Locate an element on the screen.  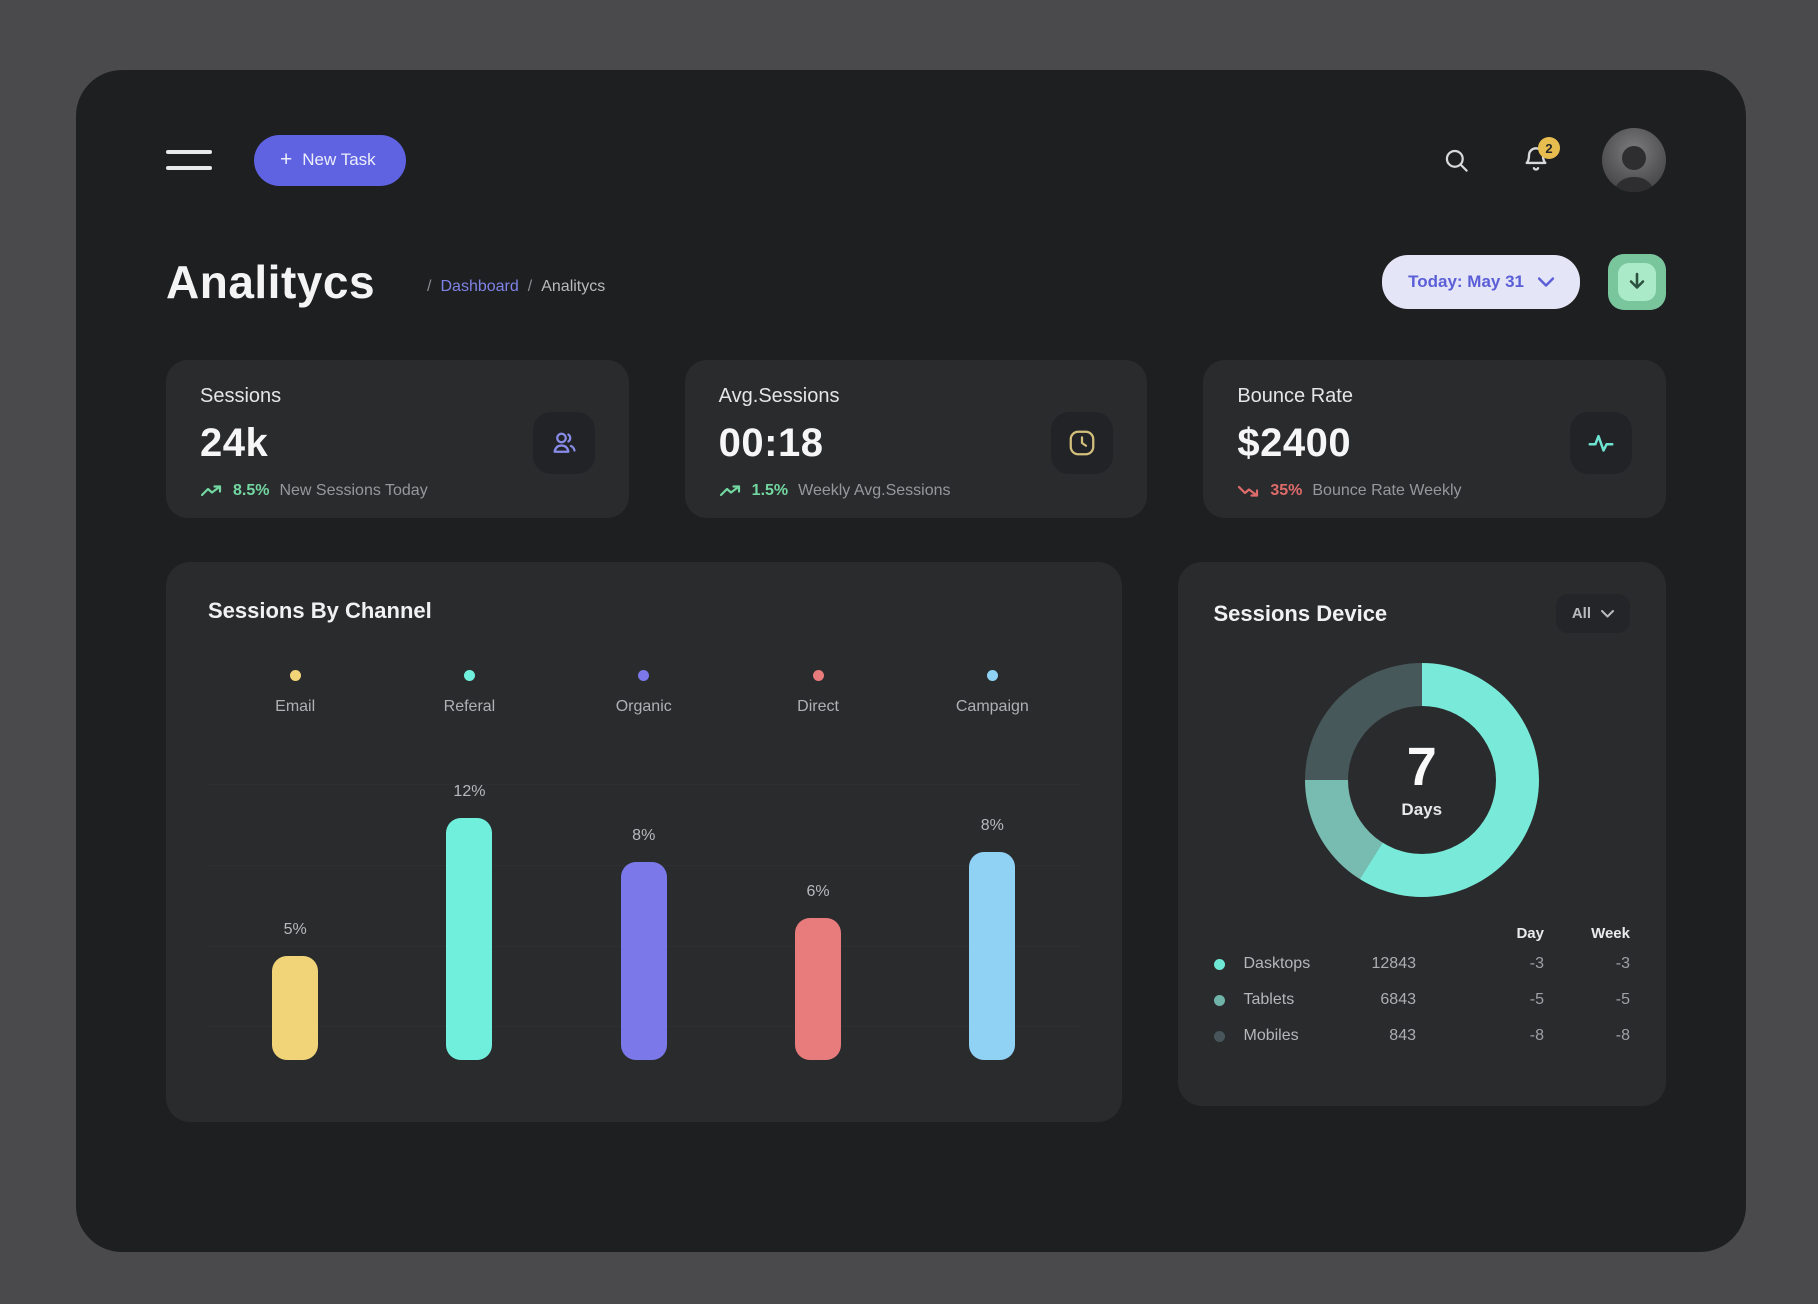
donut-center-value: 7 is located at coordinates (1421, 767).